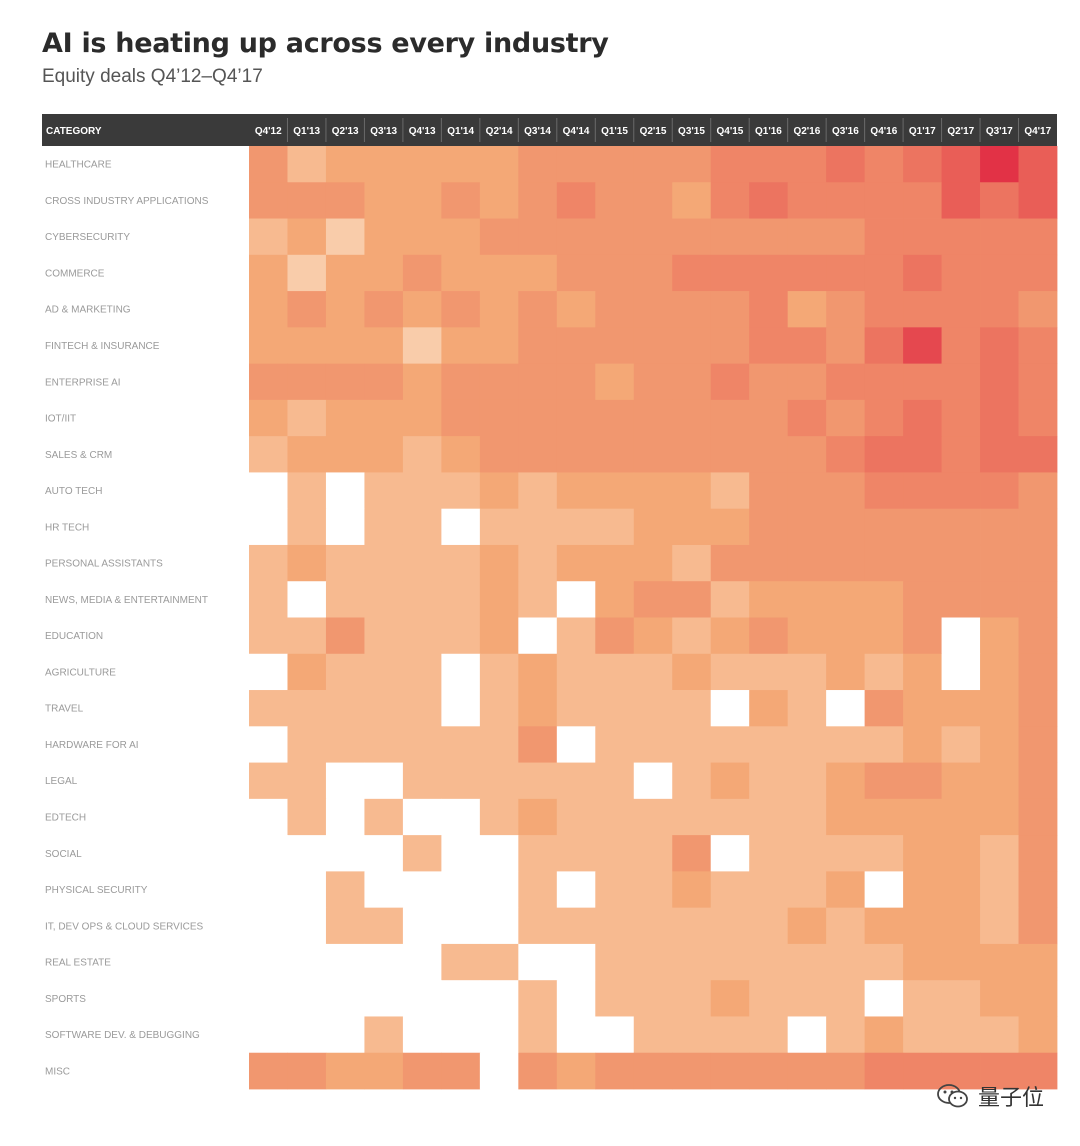 The image size is (1080, 1146). What do you see at coordinates (306, 131) in the screenshot?
I see `column-label: Q1'13` at bounding box center [306, 131].